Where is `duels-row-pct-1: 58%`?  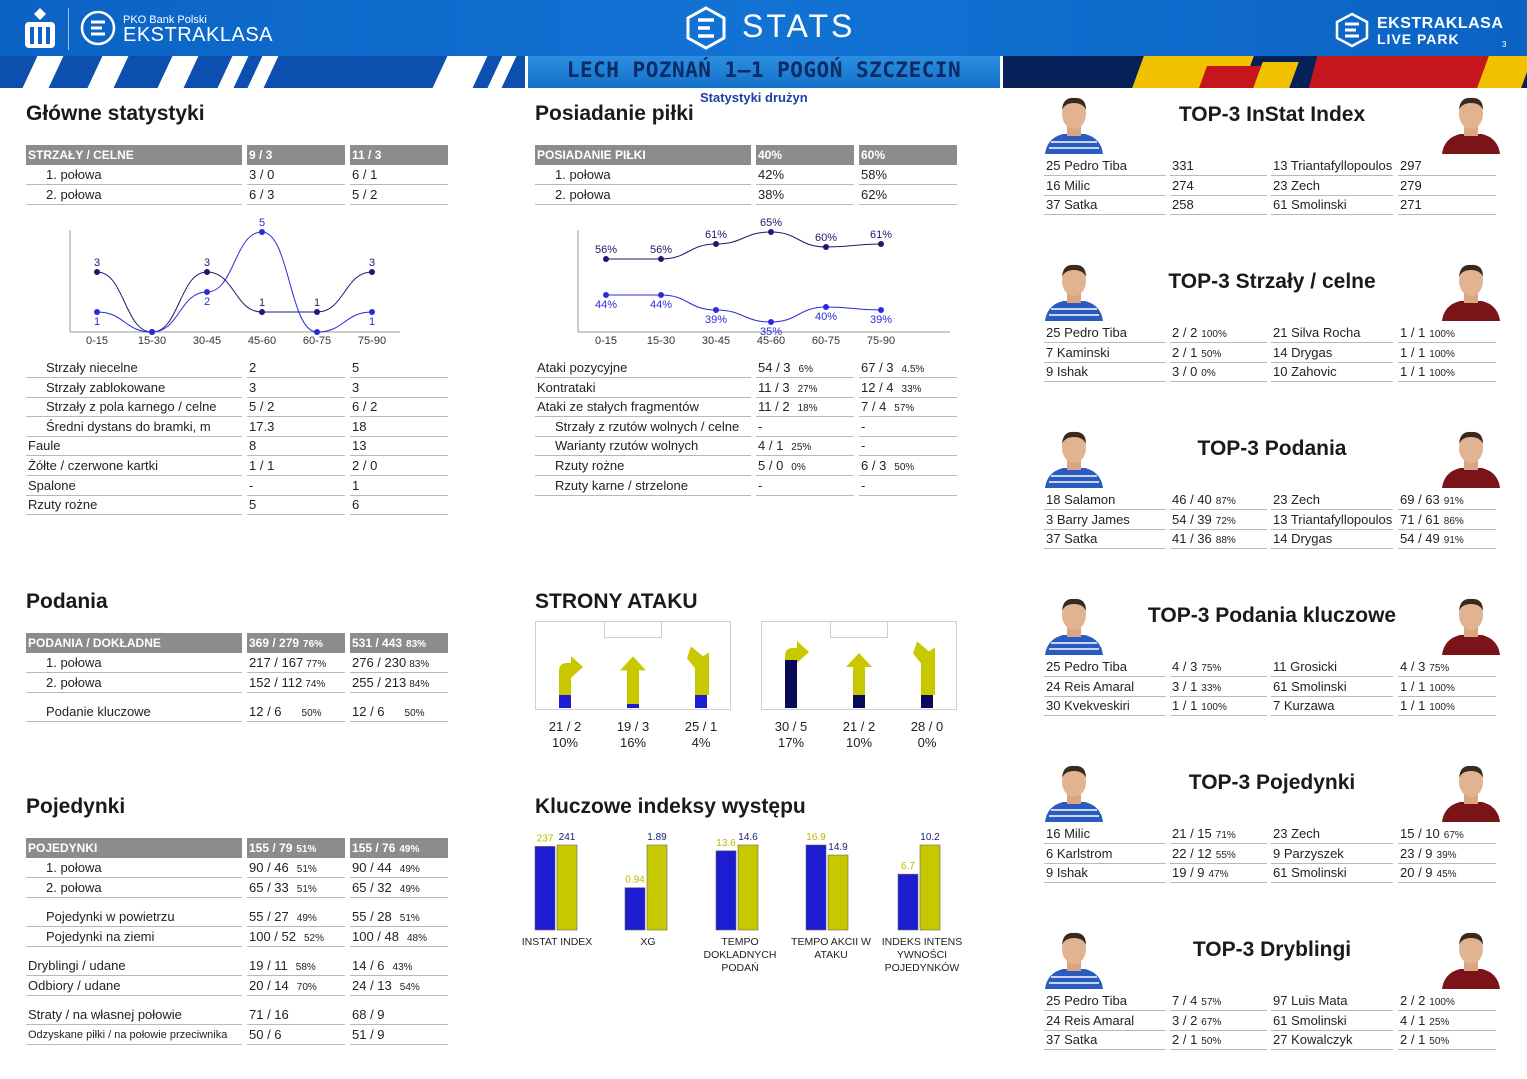
duels-row-pct-1: 58% is located at coordinates (305, 967).